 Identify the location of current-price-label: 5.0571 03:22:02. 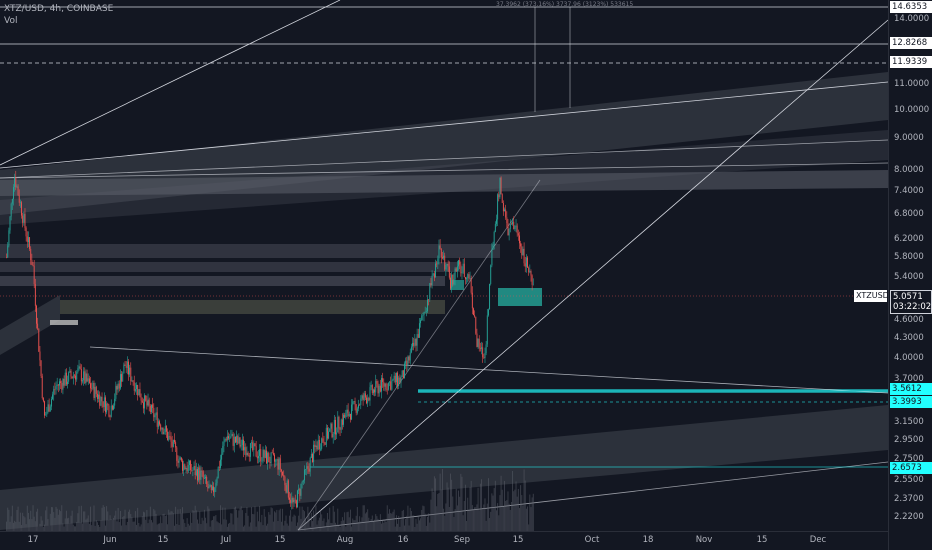
(911, 302).